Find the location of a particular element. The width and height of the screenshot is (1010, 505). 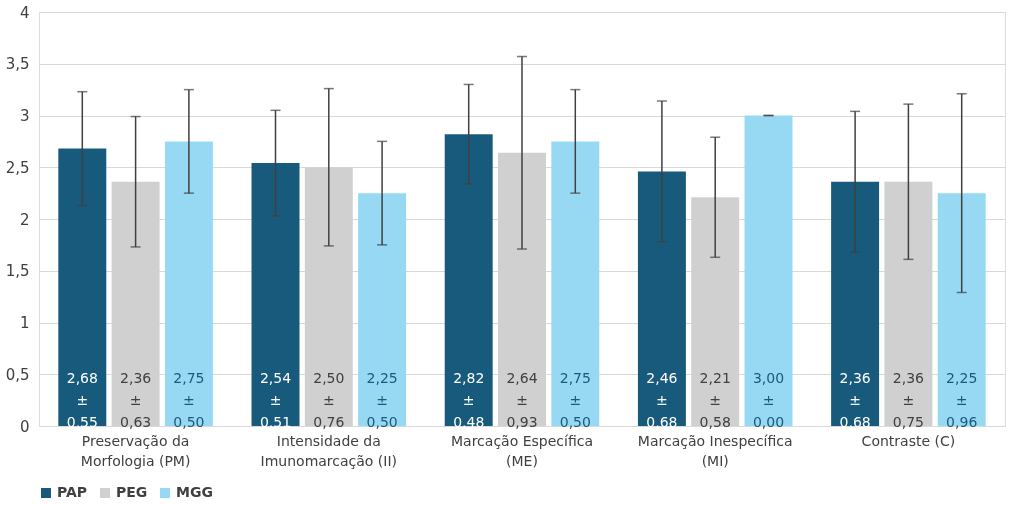

y-tick-label: 0 is located at coordinates (24, 426).